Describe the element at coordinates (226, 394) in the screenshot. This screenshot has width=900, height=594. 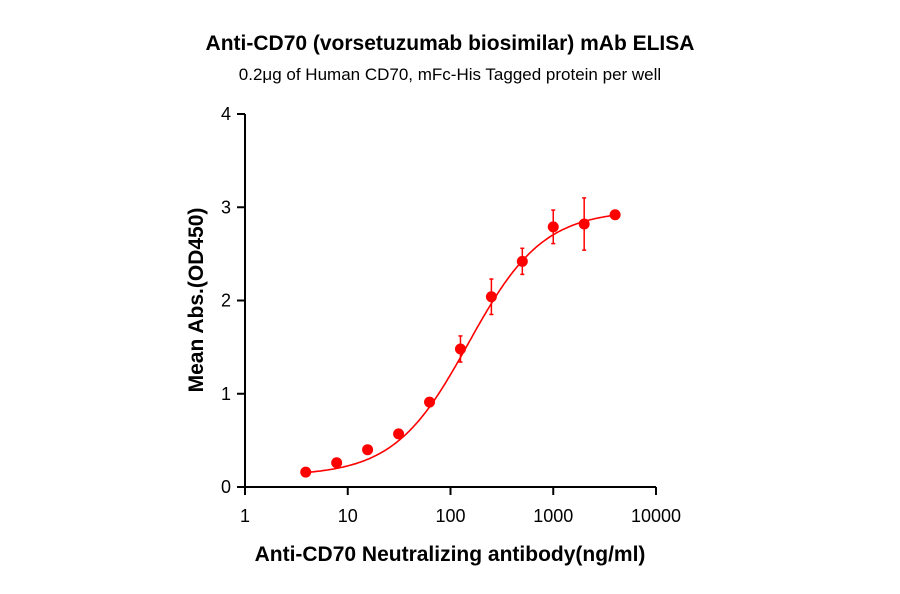
I see `y-tick-label: 1` at that location.